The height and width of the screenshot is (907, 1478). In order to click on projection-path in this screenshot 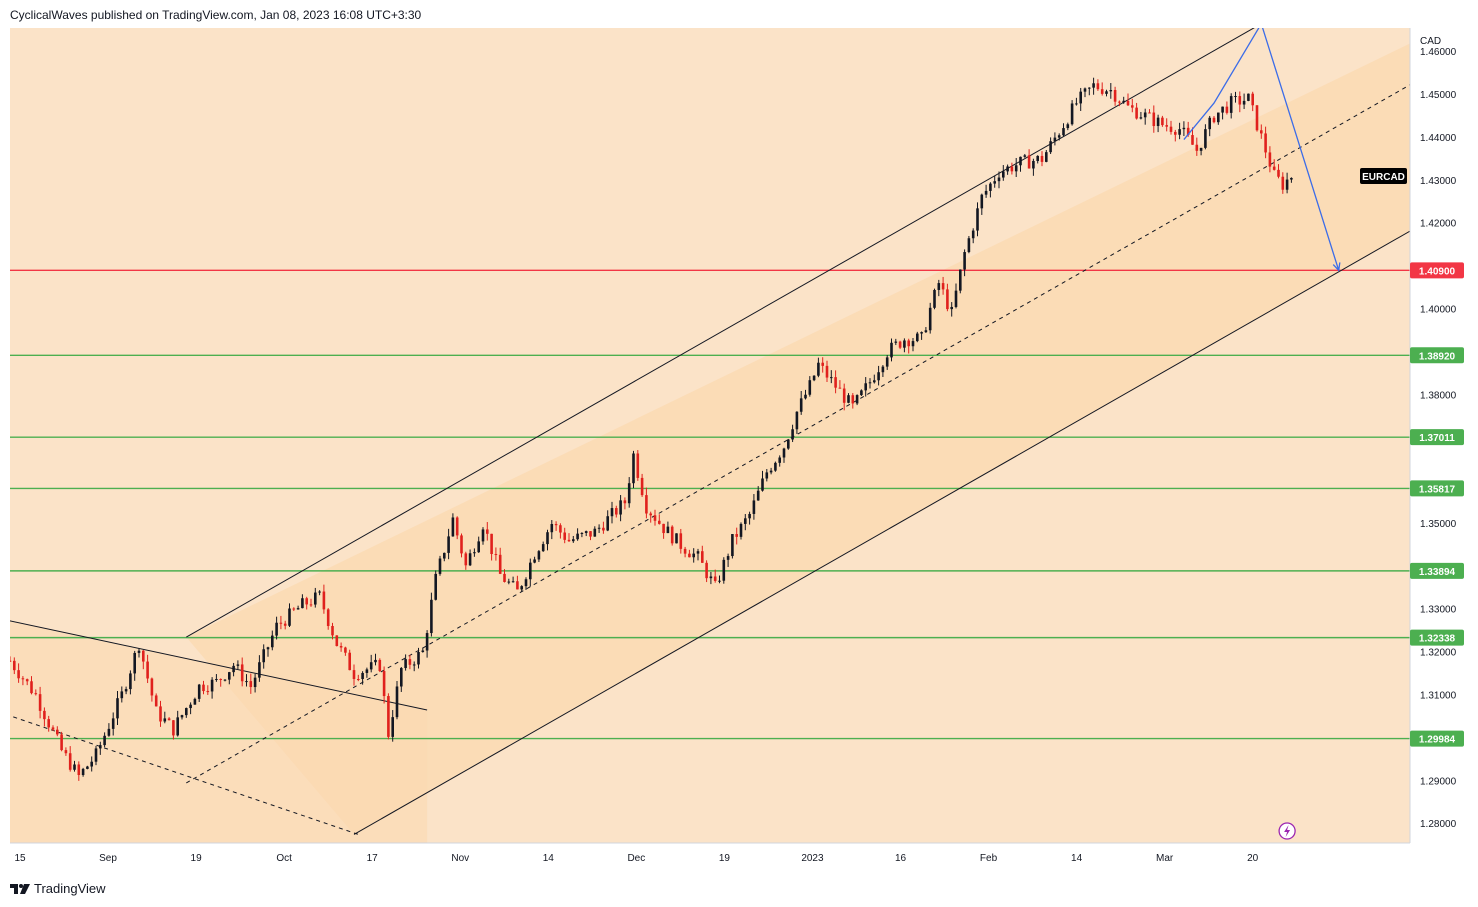, I will do `click(1262, 147)`.